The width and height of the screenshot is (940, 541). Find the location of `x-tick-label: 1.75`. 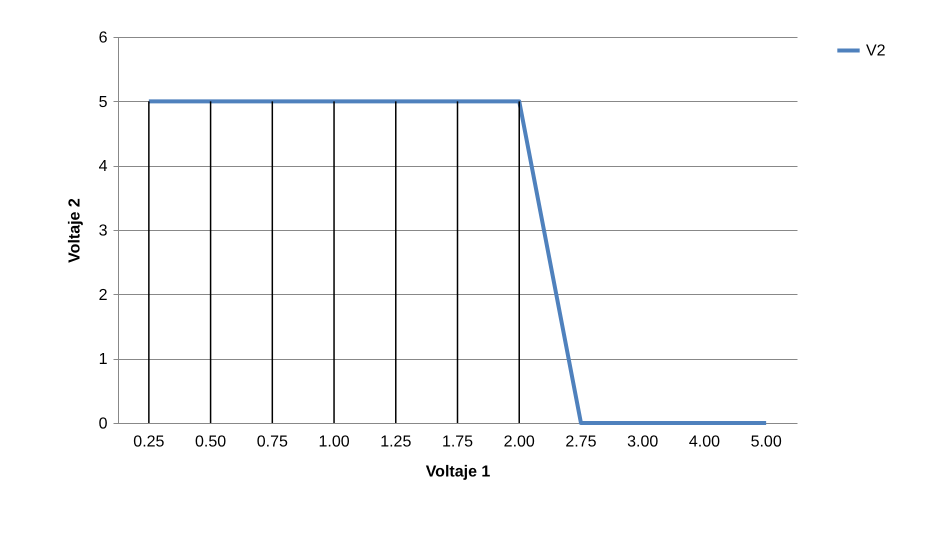

x-tick-label: 1.75 is located at coordinates (458, 442).